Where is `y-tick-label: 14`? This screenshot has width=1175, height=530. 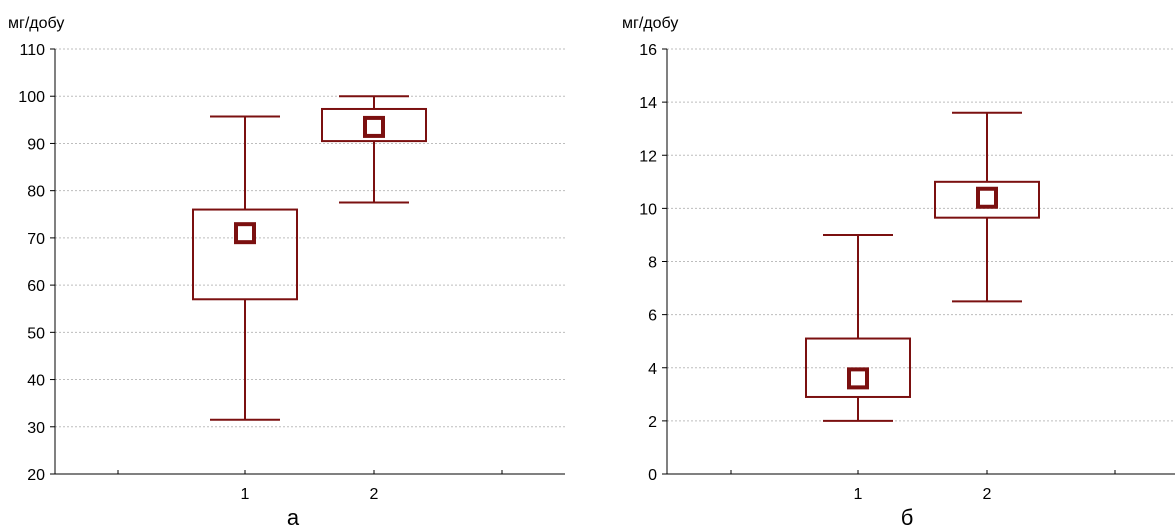
y-tick-label: 14 is located at coordinates (648, 103).